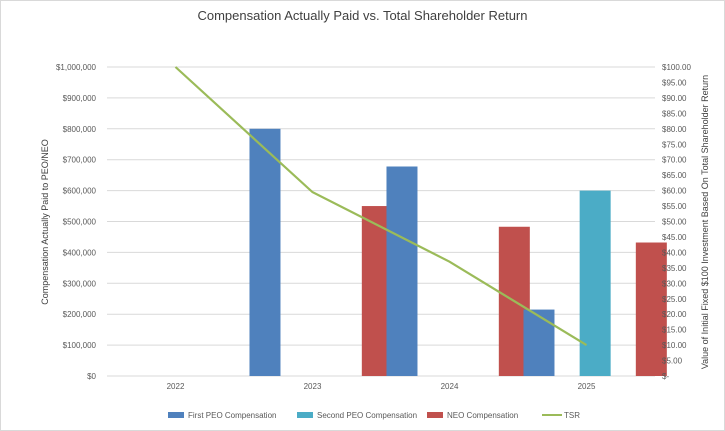  What do you see at coordinates (674, 314) in the screenshot?
I see `right-tick-label: $20.00` at bounding box center [674, 314].